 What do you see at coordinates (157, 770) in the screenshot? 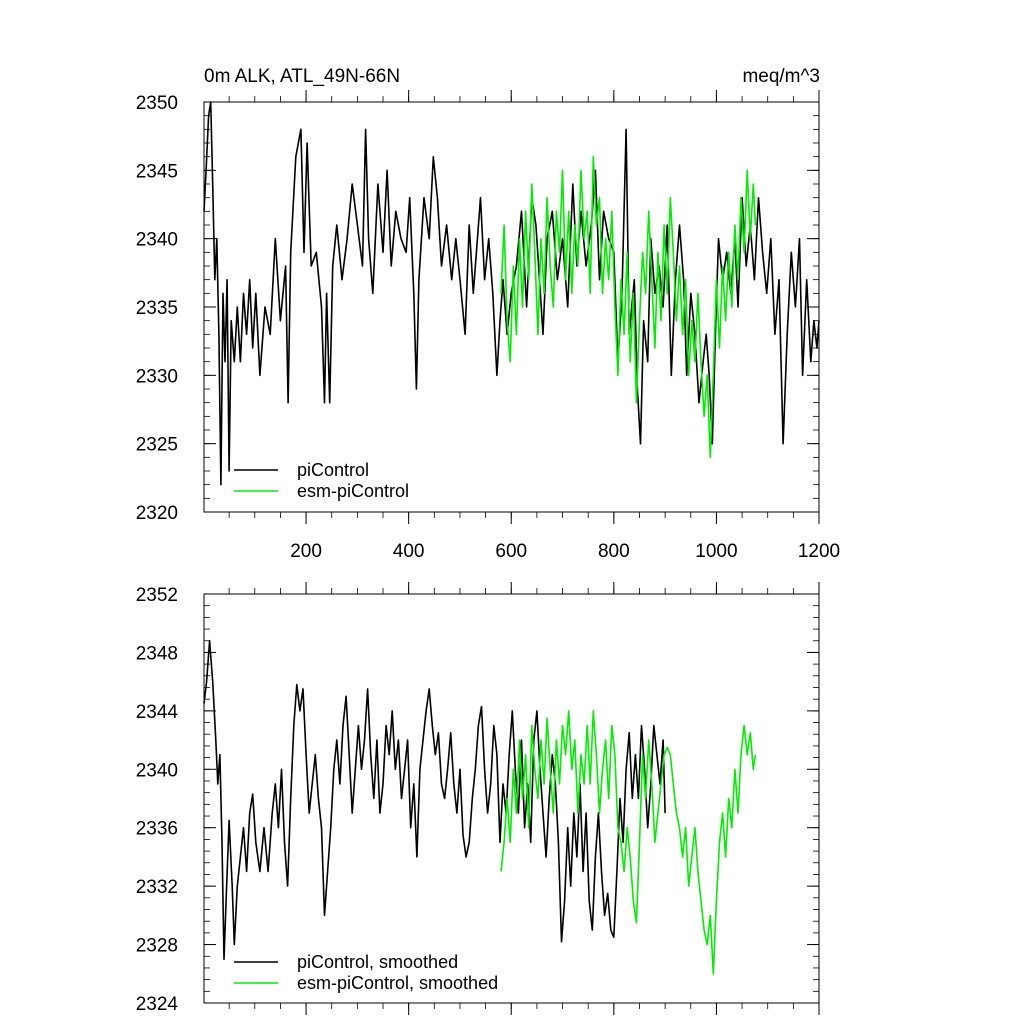
I see `bottom-ytick-label: 2340` at bounding box center [157, 770].